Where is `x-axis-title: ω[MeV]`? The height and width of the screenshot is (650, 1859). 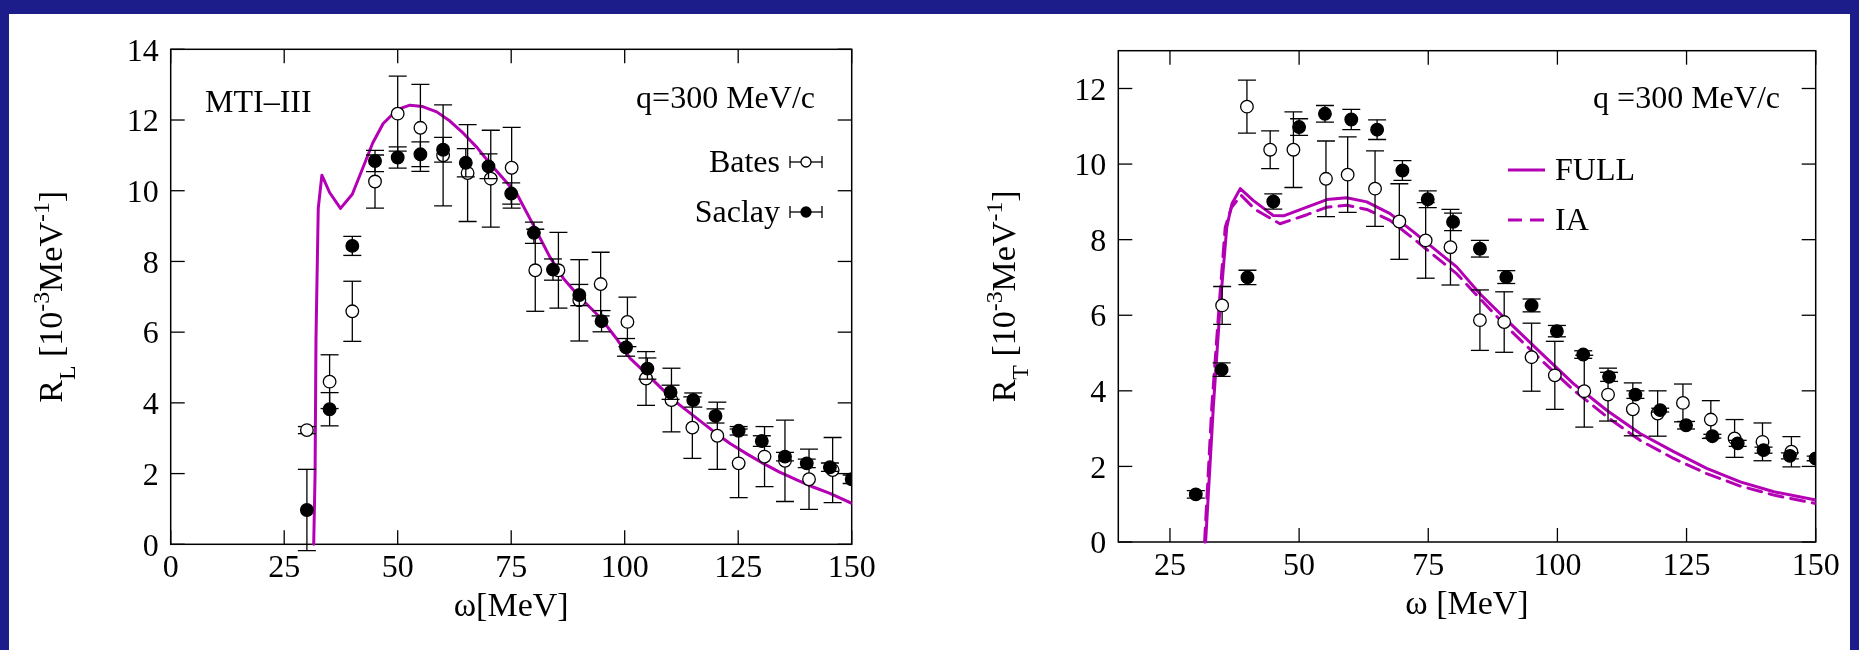 x-axis-title: ω[MeV] is located at coordinates (511, 605).